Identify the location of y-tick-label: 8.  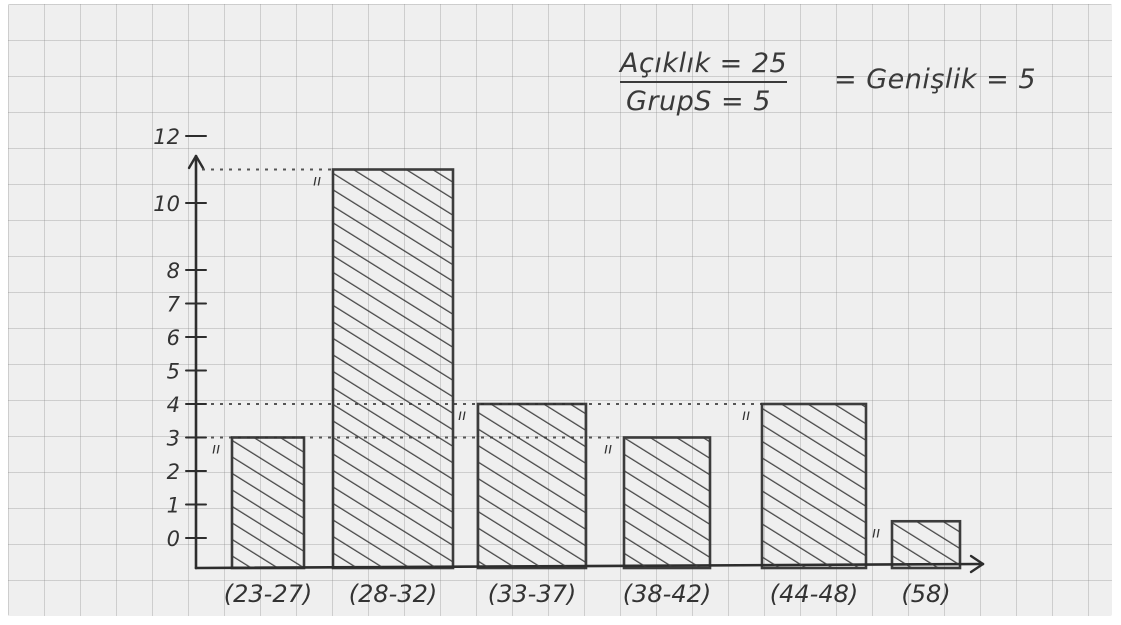
(173, 271).